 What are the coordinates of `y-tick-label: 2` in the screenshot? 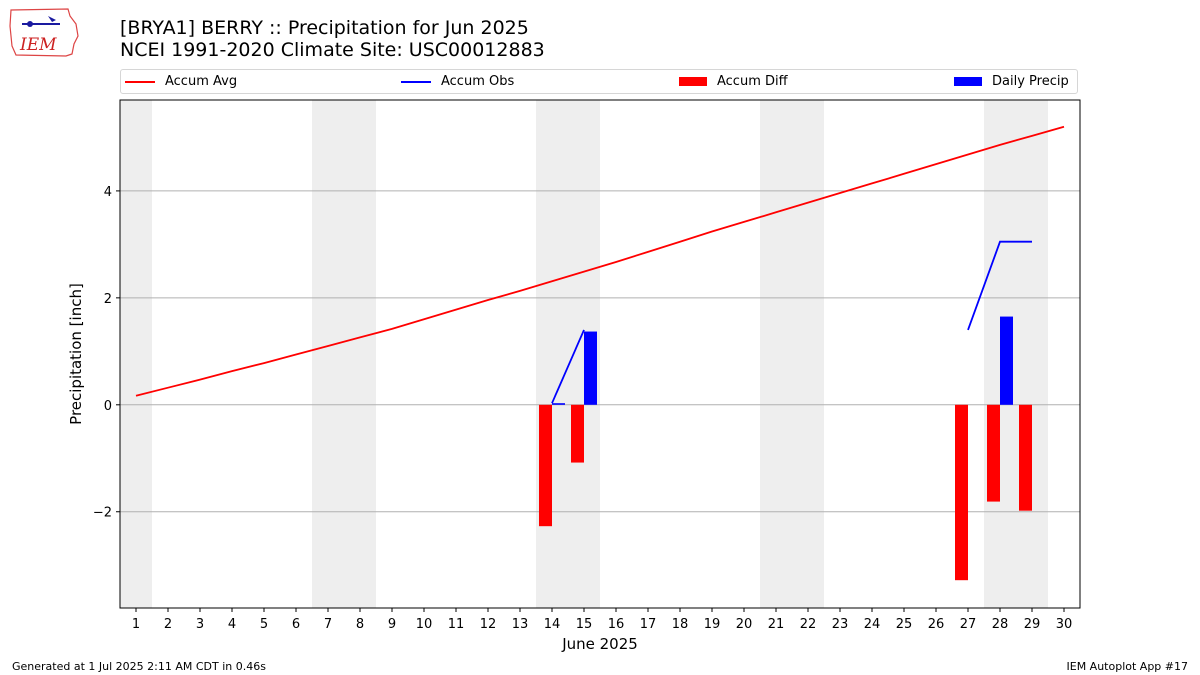 It's located at (108, 299).